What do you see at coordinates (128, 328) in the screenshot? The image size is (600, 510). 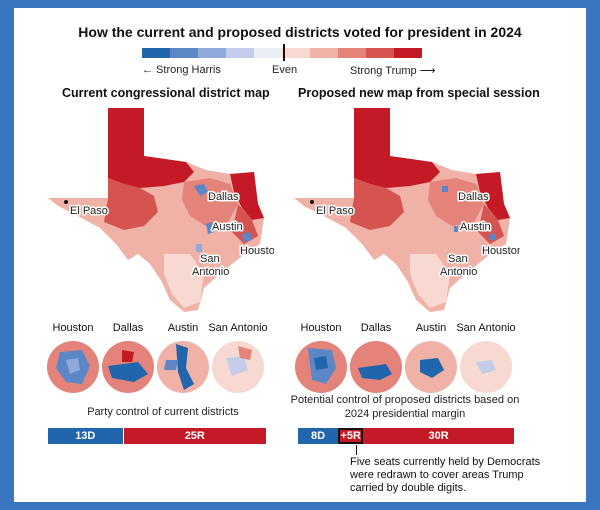 I see `current-circle-label-dallas: Dallas` at bounding box center [128, 328].